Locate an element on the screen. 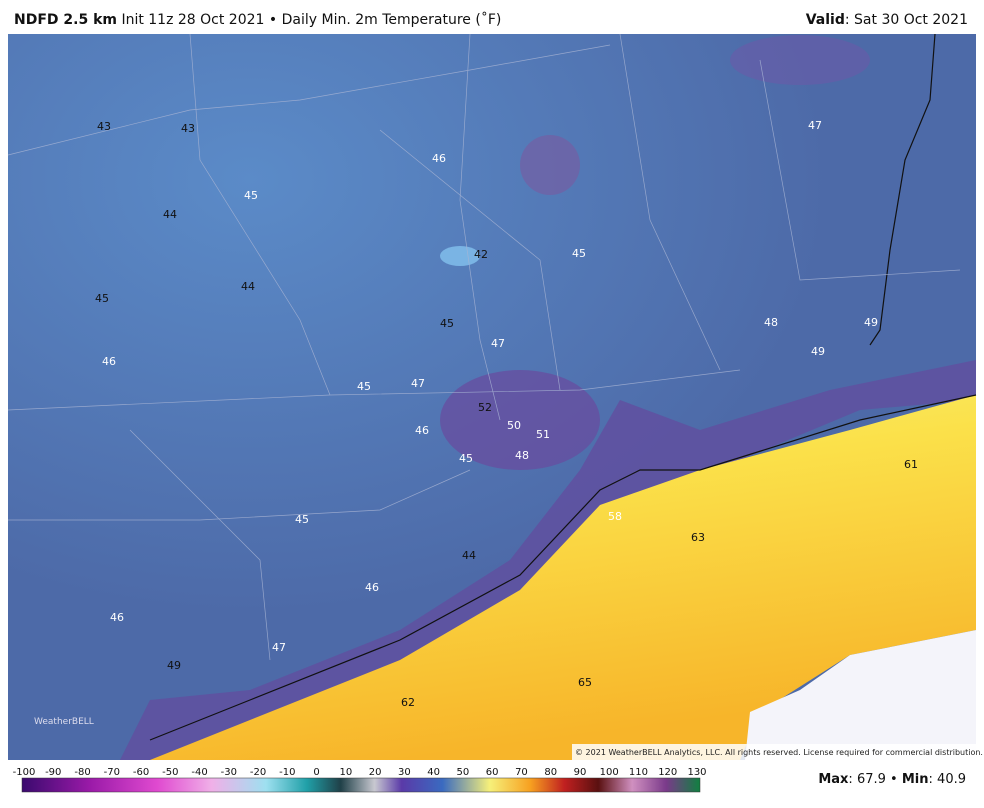 Image resolution: width=984 pixels, height=808 pixels. station-value: 58 is located at coordinates (615, 516).